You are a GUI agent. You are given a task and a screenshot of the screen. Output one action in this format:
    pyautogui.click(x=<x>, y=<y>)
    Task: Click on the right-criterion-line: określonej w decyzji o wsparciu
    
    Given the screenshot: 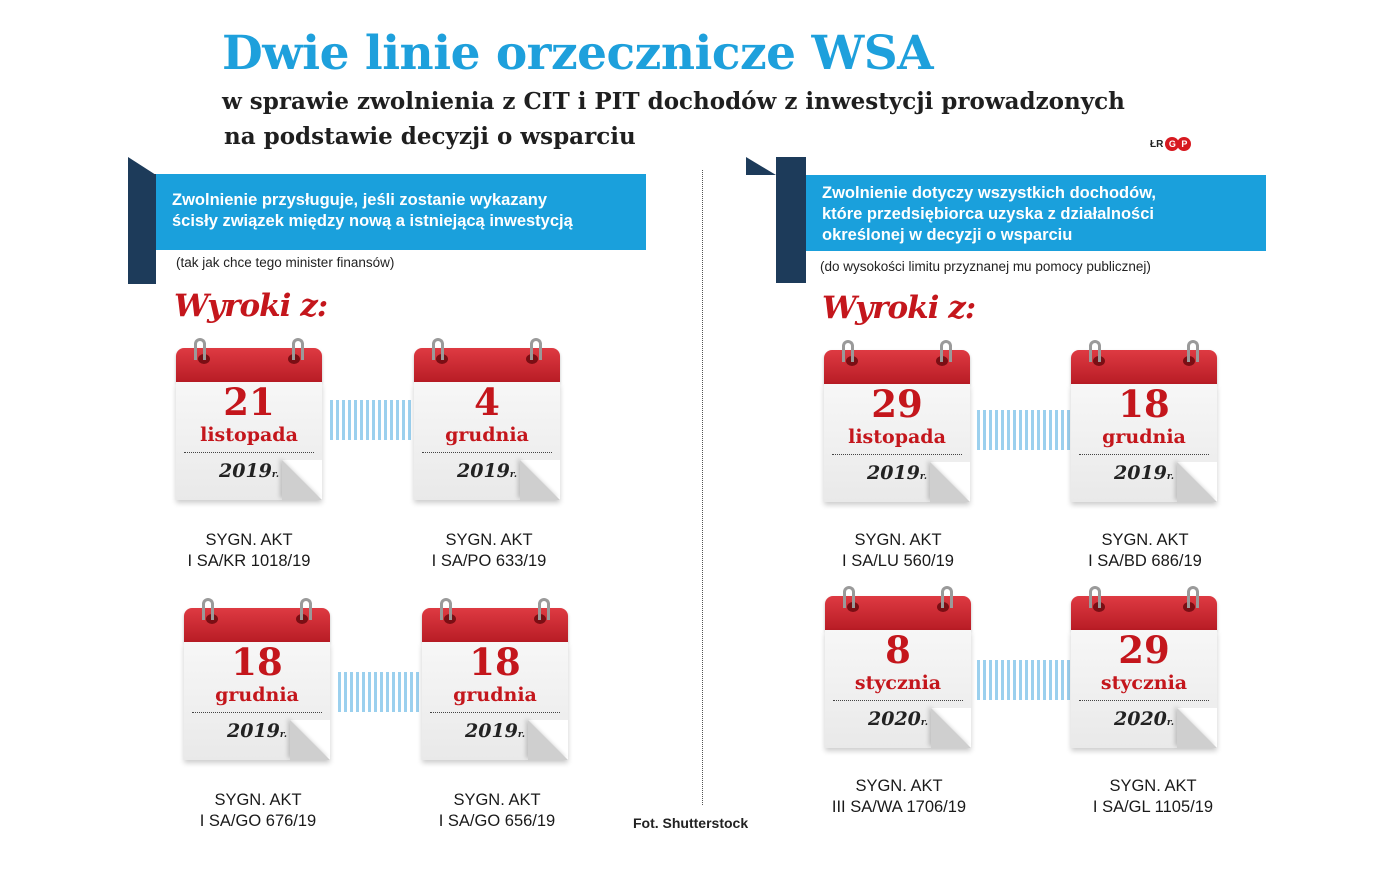 What is the action you would take?
    pyautogui.click(x=947, y=235)
    